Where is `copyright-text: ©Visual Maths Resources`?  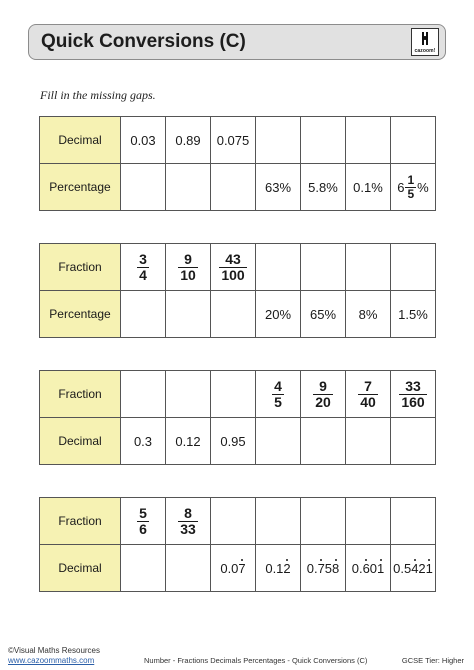
copyright-text: ©Visual Maths Resources is located at coordinates (54, 650).